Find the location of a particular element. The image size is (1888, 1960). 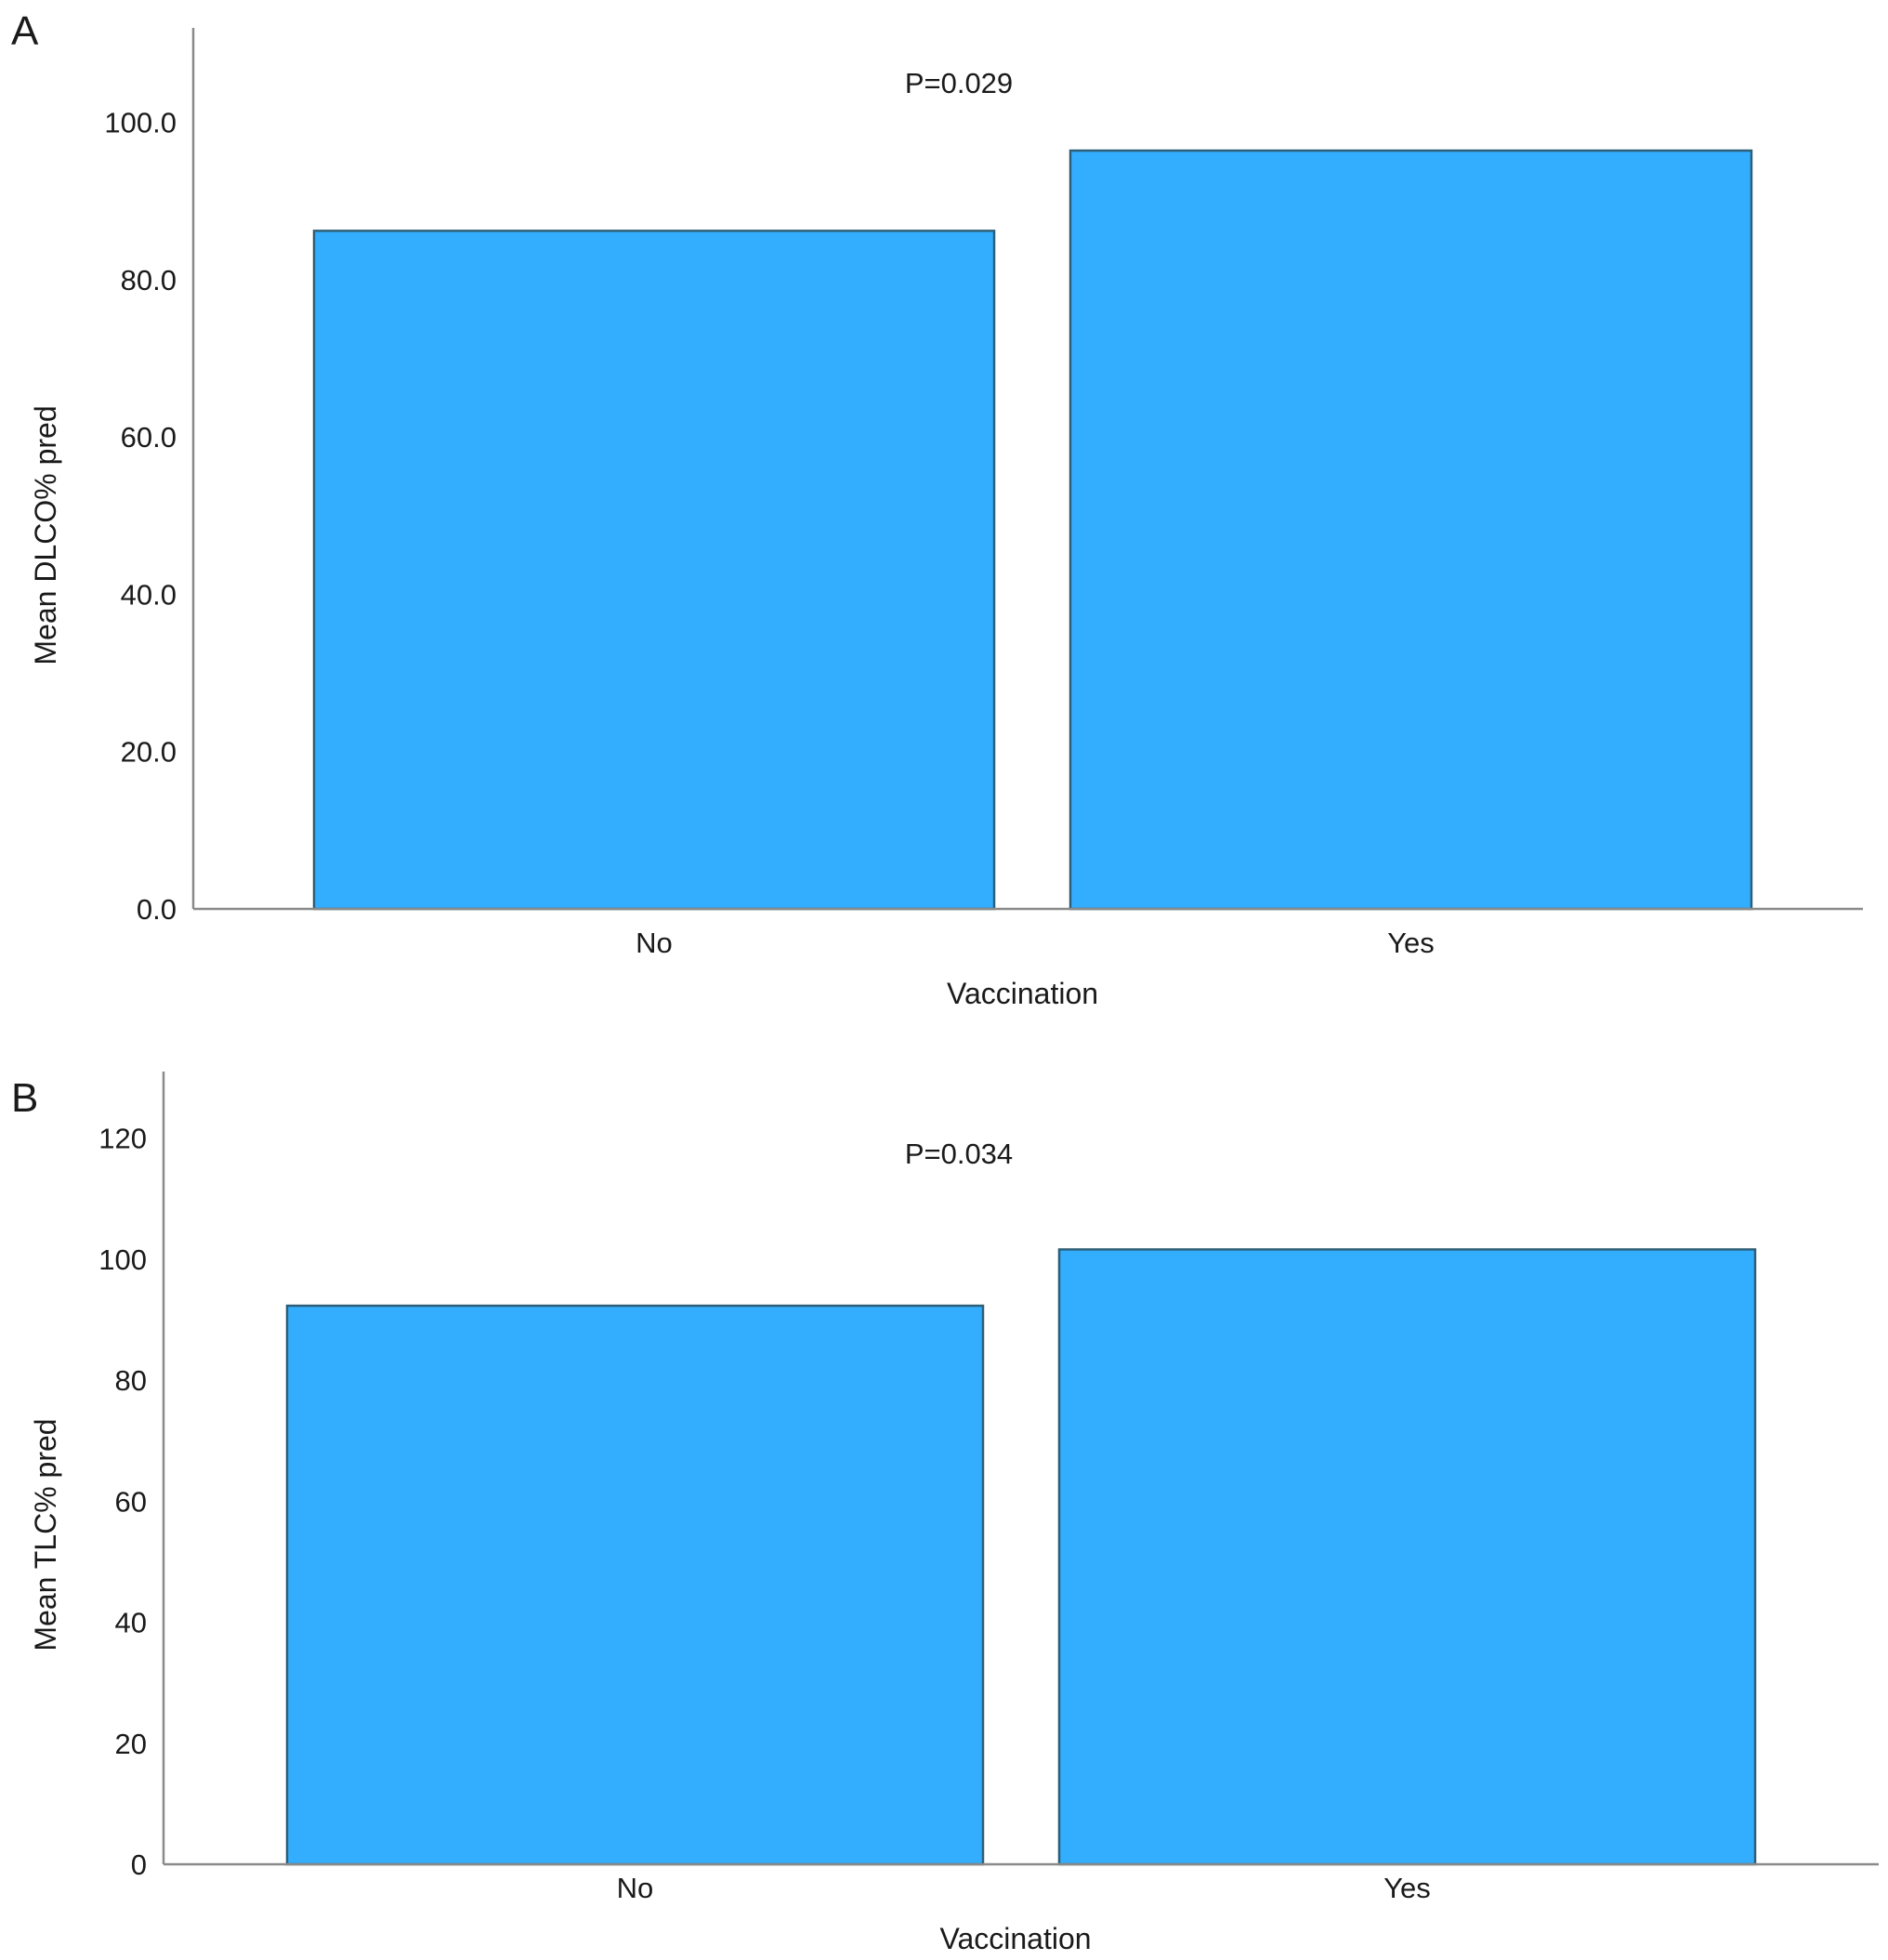

panel-a-ytick-label: 40.0 is located at coordinates (149, 595).